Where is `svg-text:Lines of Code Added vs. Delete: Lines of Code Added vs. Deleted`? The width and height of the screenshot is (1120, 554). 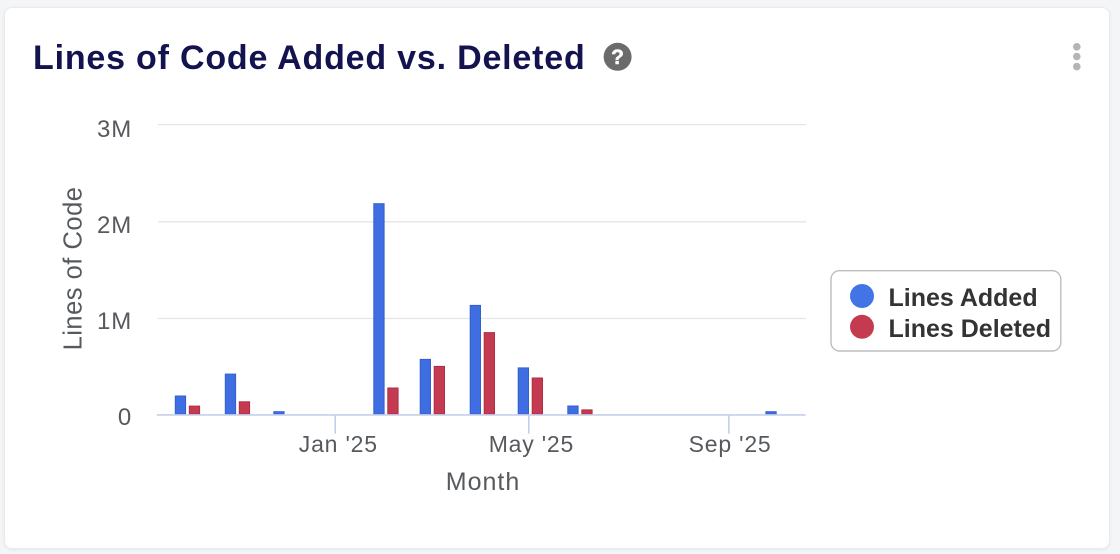 svg-text:Lines of Code Added vs. Delete: Lines of Code Added vs. Deleted is located at coordinates (309, 58).